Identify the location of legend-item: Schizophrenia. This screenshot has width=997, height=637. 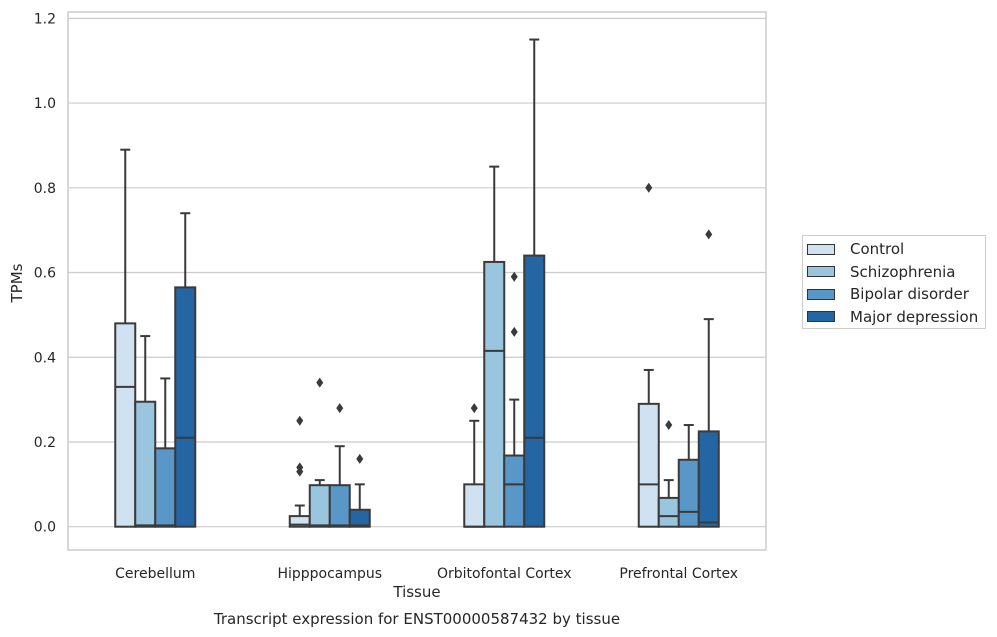
(896, 272).